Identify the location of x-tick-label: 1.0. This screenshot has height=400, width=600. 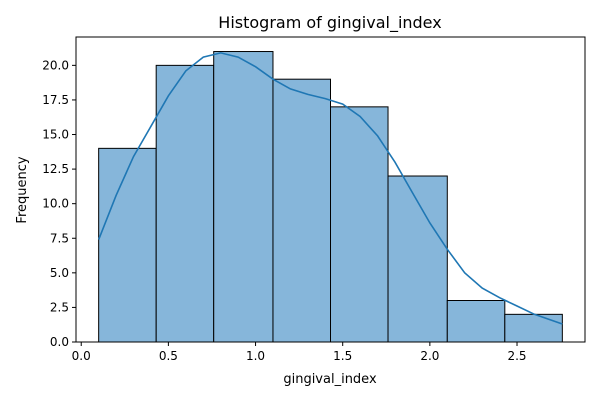
(255, 356).